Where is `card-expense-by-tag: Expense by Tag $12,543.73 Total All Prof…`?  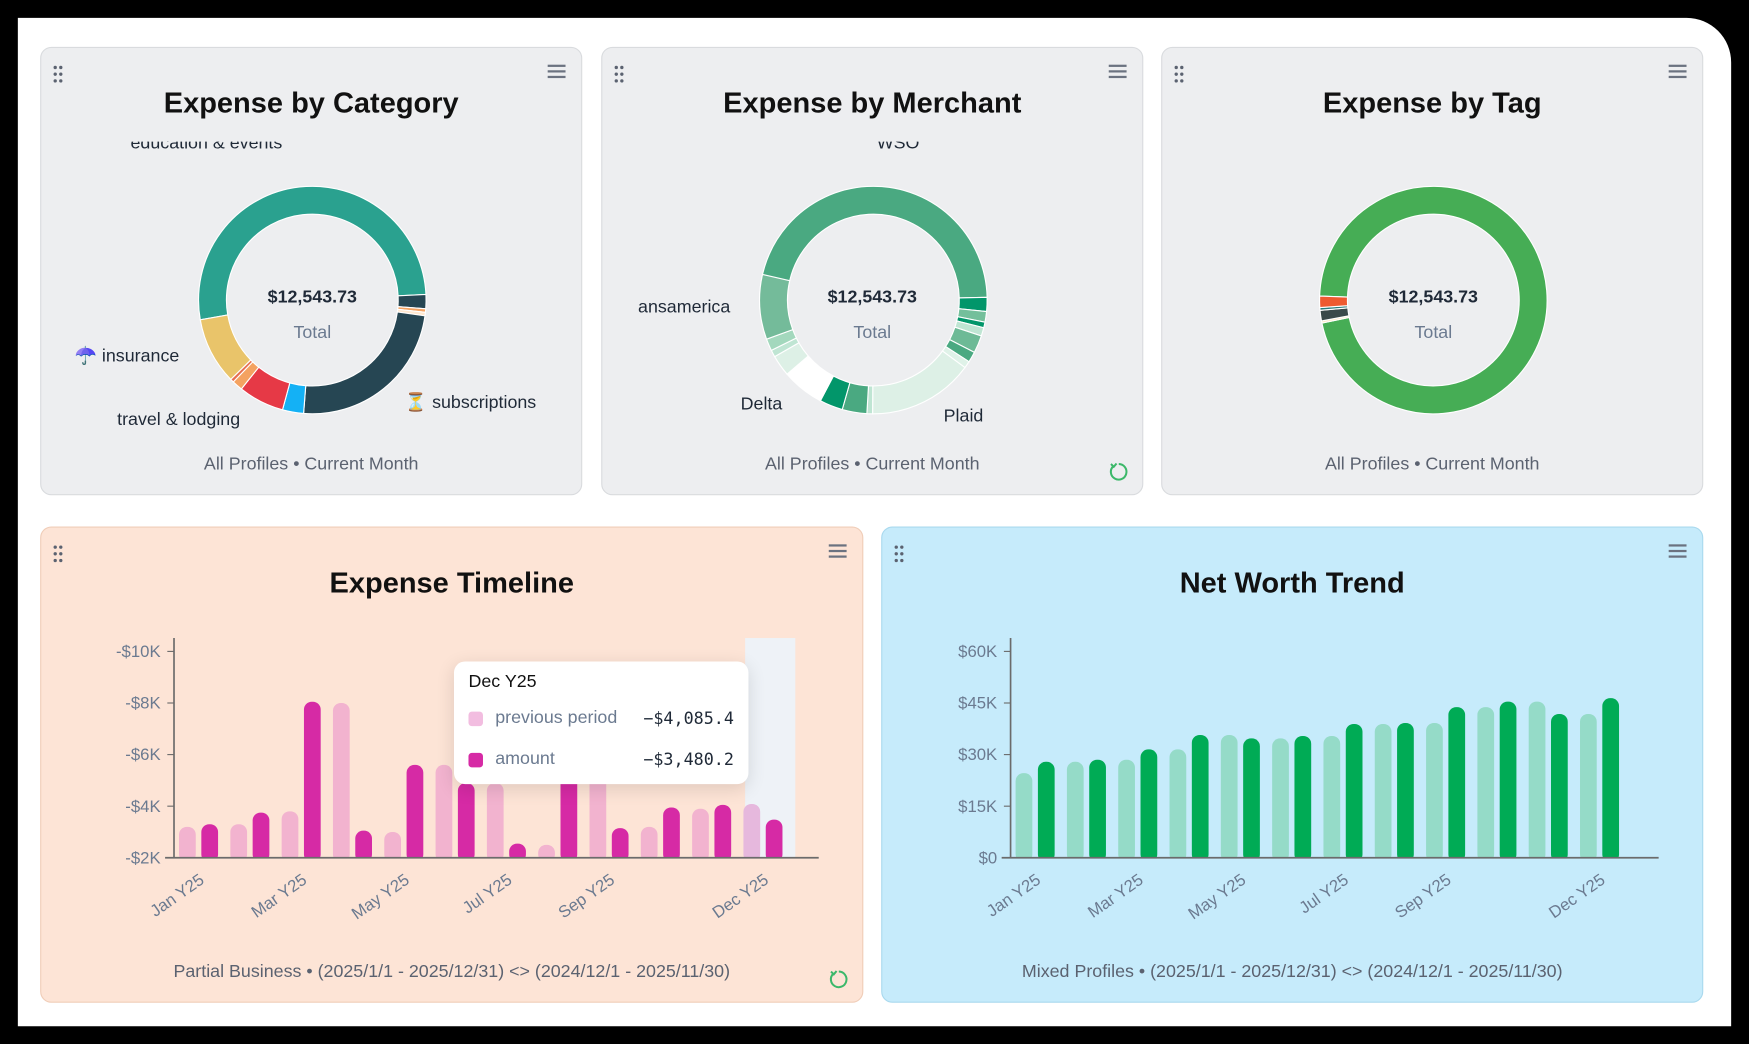
card-expense-by-tag: Expense by Tag $12,543.73 Total All Prof… is located at coordinates (1432, 271).